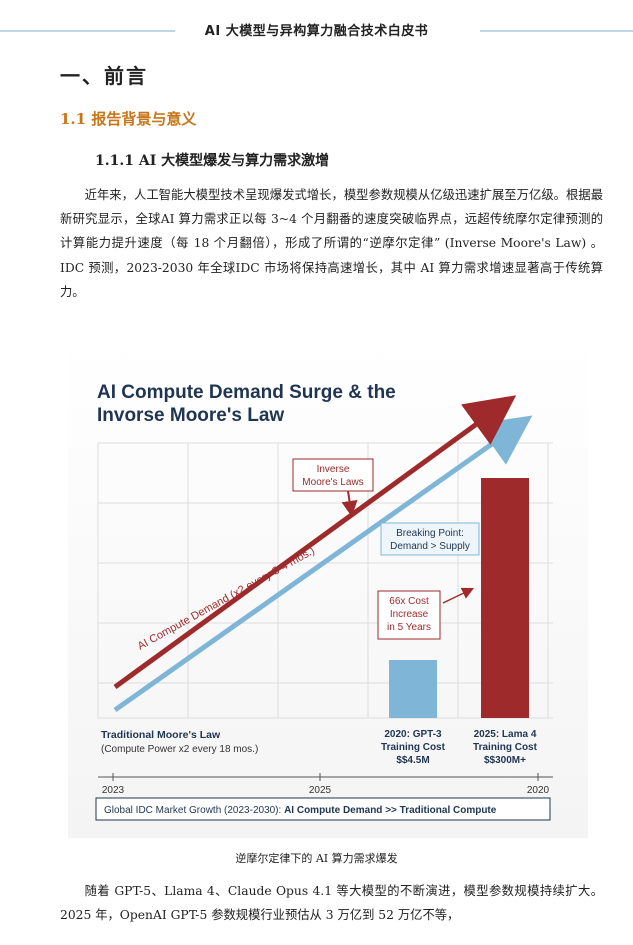 This screenshot has height=945, width=633. Describe the element at coordinates (87, 31) in the screenshot. I see `header-rule-left` at that location.